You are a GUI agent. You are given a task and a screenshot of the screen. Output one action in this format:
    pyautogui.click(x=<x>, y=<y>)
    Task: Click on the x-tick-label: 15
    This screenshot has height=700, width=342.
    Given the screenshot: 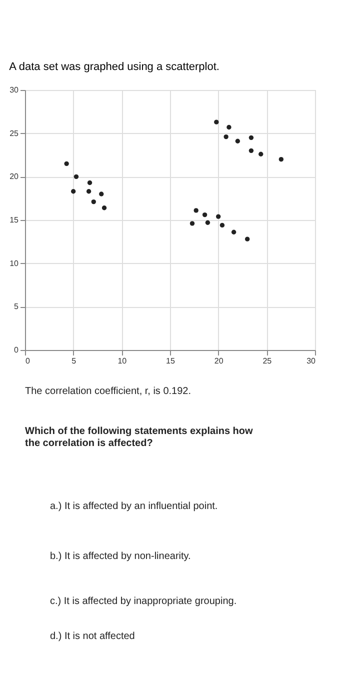 What is the action you would take?
    pyautogui.click(x=171, y=361)
    